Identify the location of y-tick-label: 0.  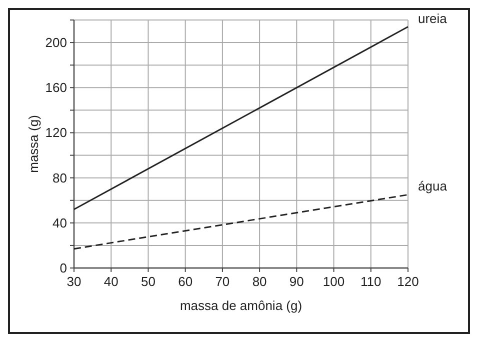
(63, 268).